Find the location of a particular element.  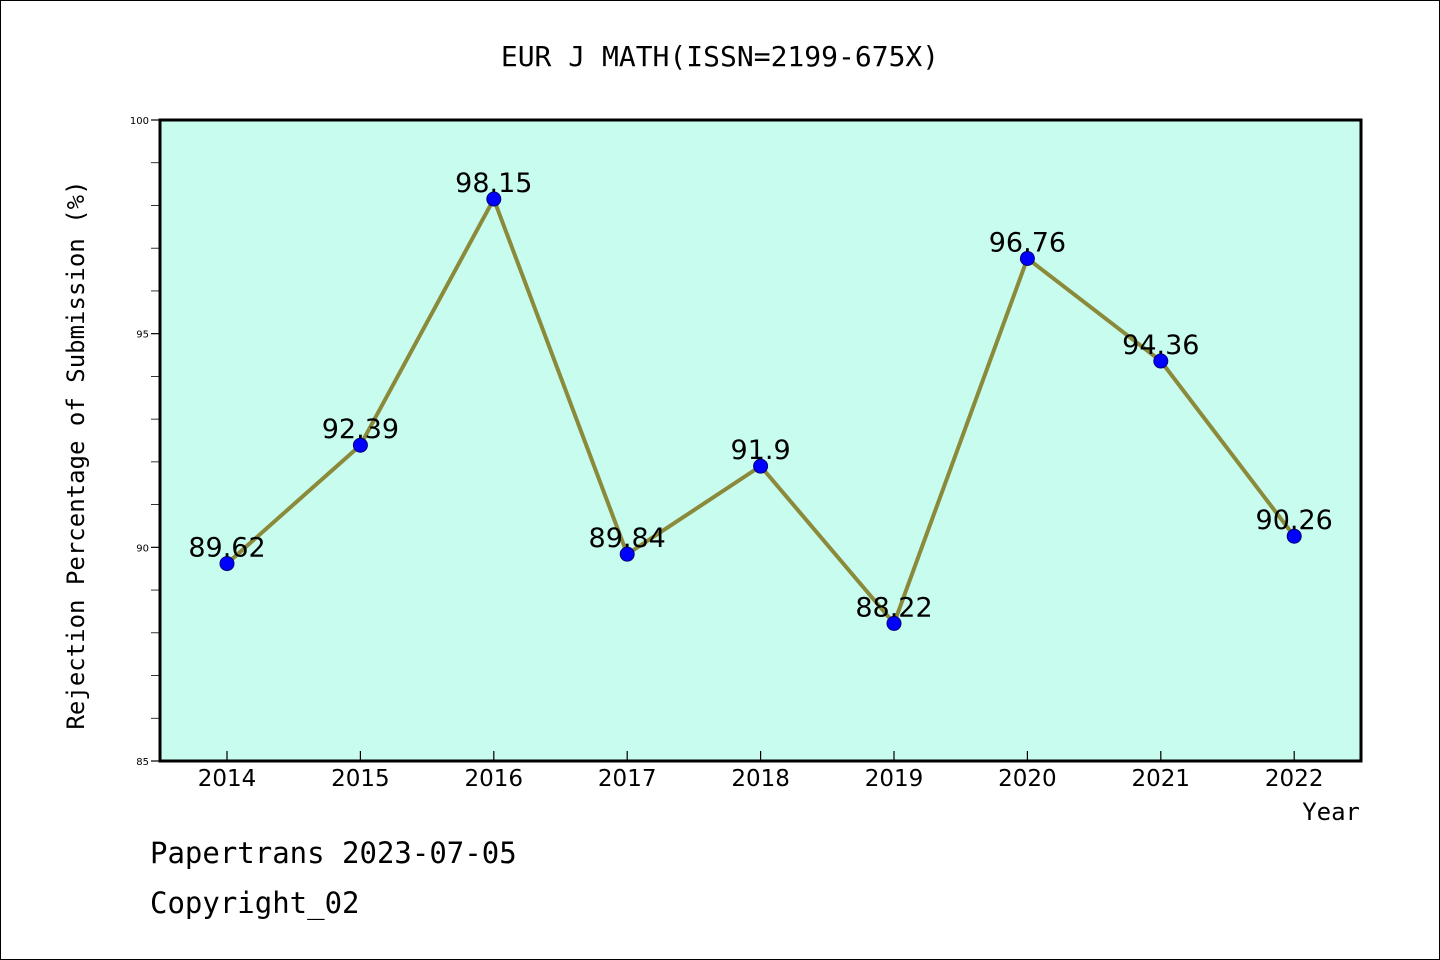

data-label: 88.22 is located at coordinates (893, 607).